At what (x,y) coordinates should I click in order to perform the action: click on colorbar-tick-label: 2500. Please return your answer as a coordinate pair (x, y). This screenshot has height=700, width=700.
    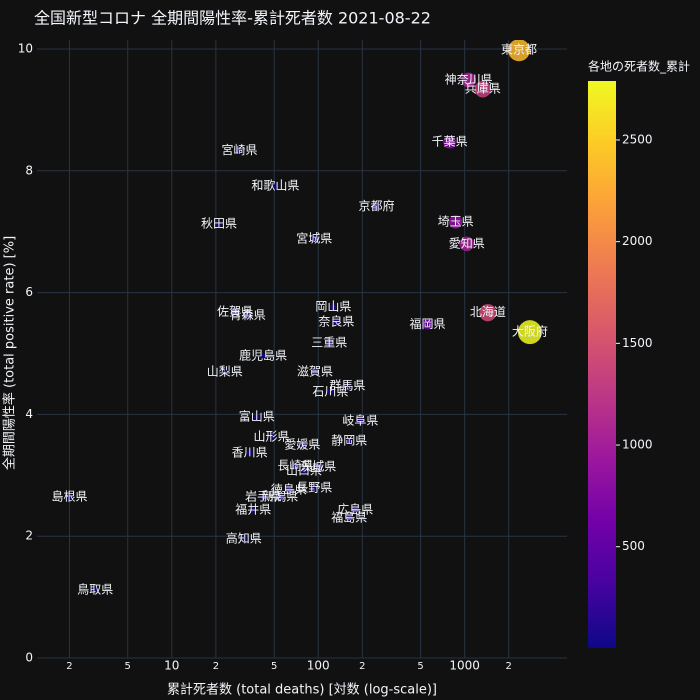
    Looking at the image, I should click on (637, 139).